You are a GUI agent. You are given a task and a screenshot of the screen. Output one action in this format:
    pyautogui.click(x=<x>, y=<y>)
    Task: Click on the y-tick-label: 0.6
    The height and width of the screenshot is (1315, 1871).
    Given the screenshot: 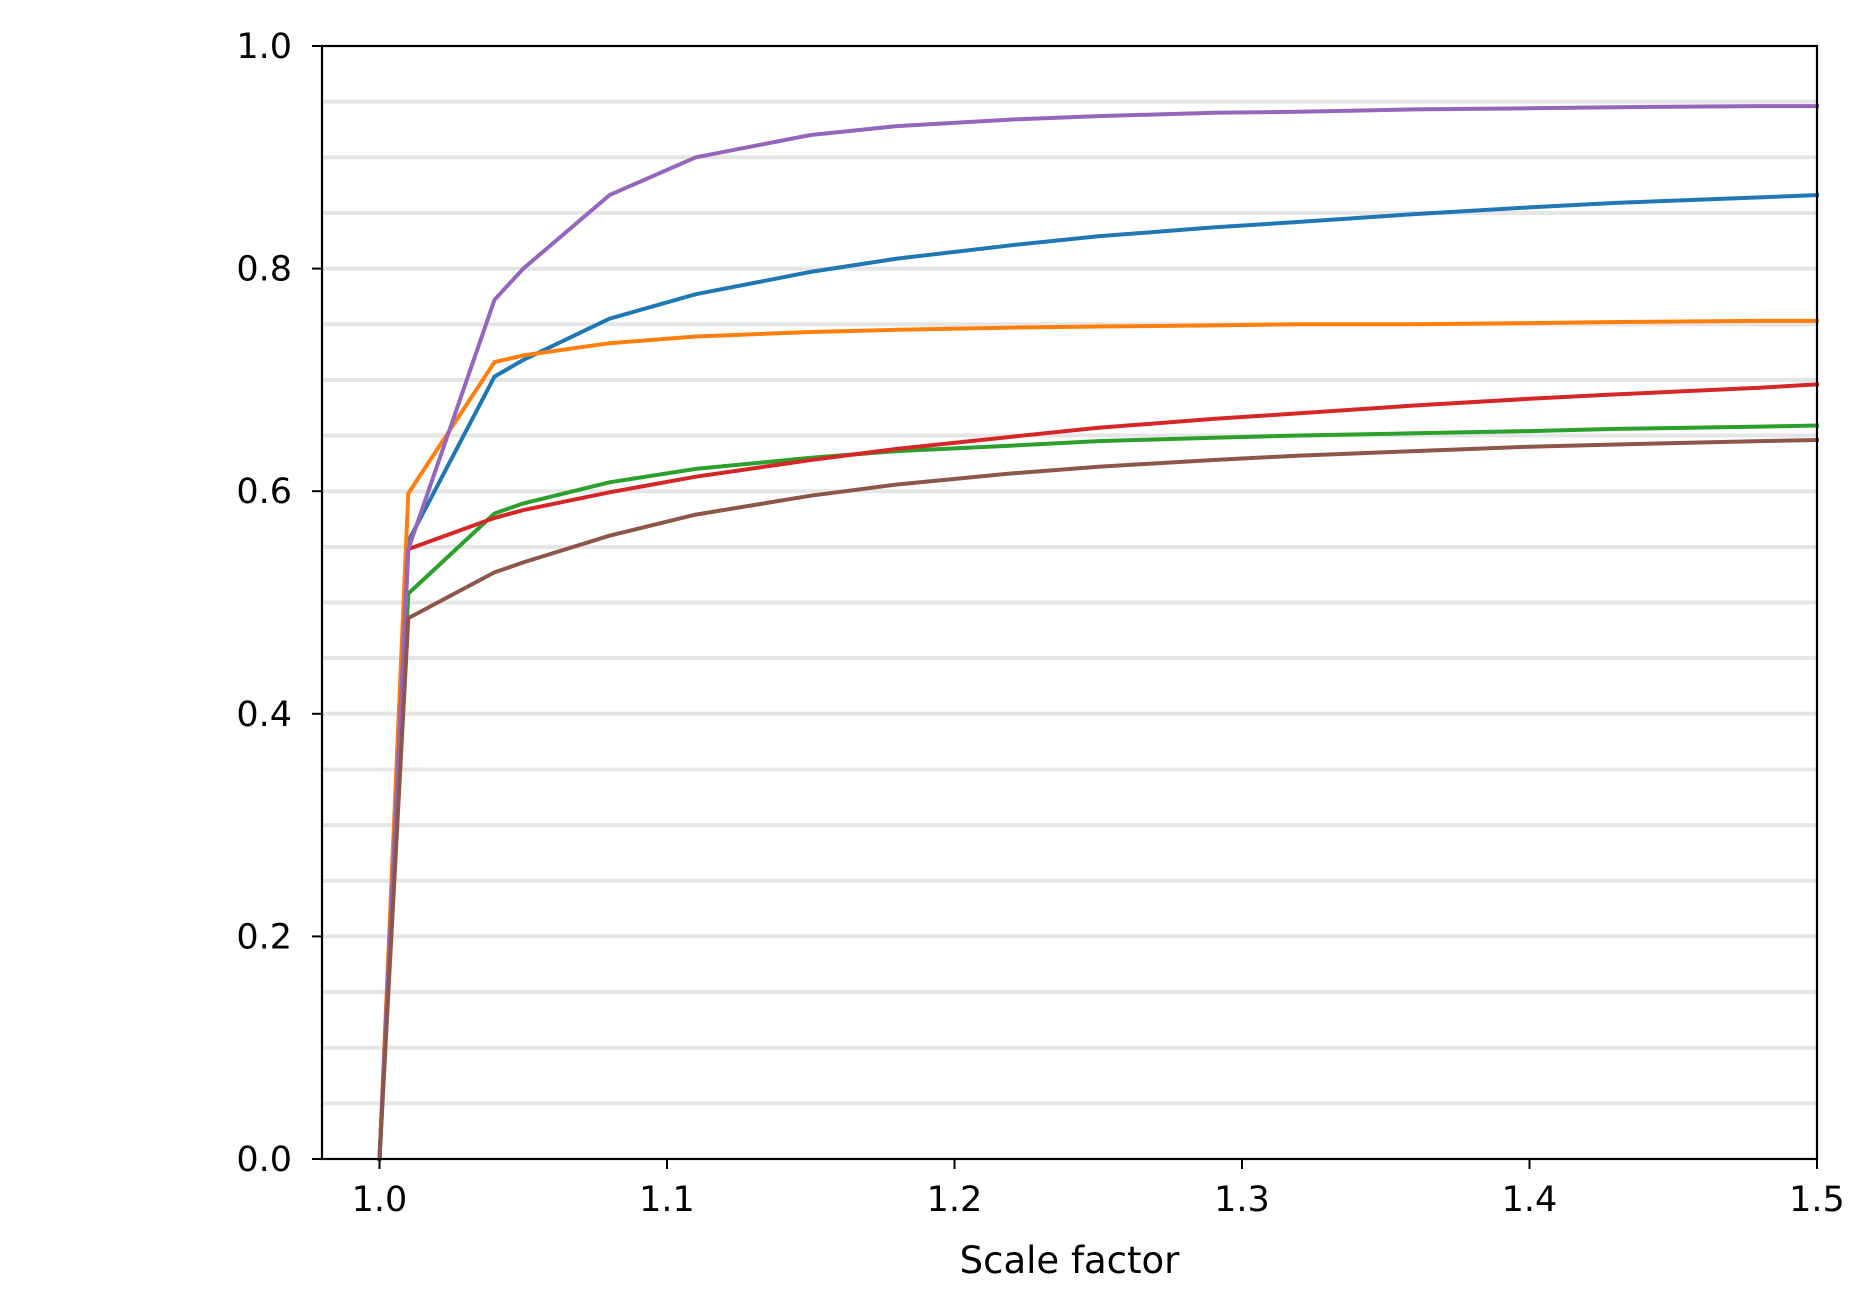 What is the action you would take?
    pyautogui.click(x=264, y=492)
    